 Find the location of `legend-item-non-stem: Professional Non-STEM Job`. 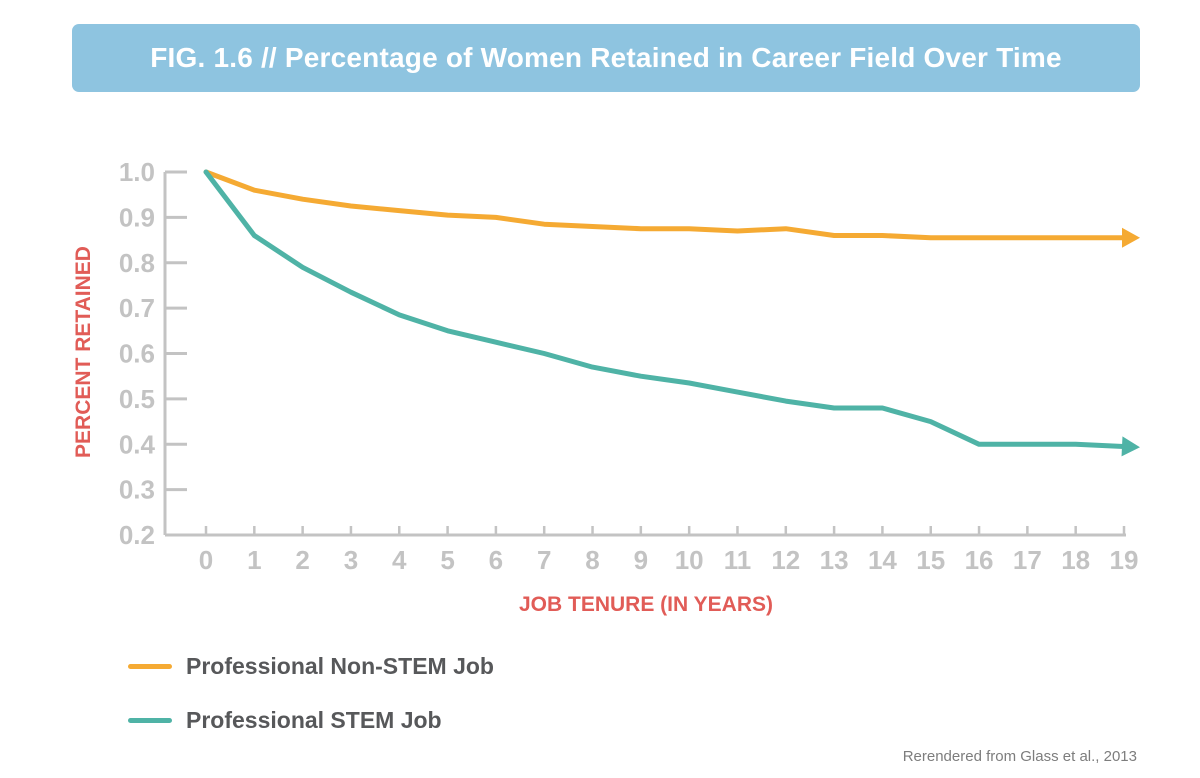

legend-item-non-stem: Professional Non-STEM Job is located at coordinates (311, 666).